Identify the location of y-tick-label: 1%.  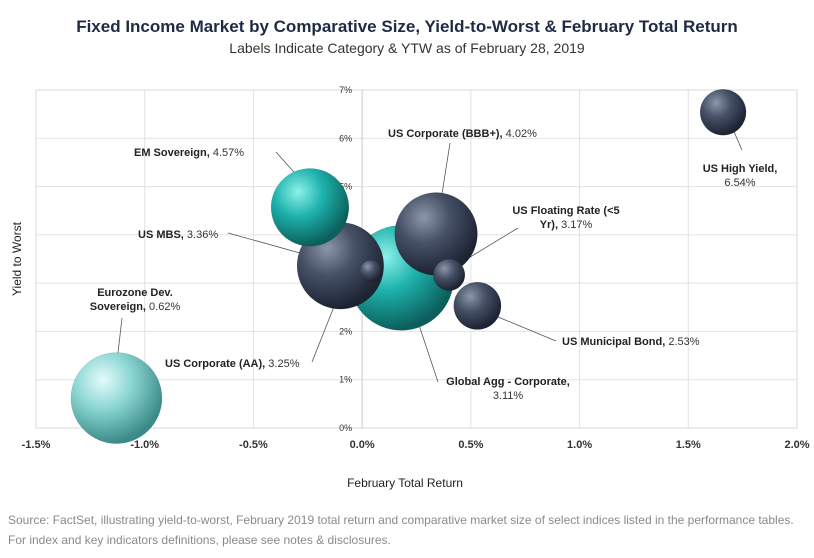
(345, 380).